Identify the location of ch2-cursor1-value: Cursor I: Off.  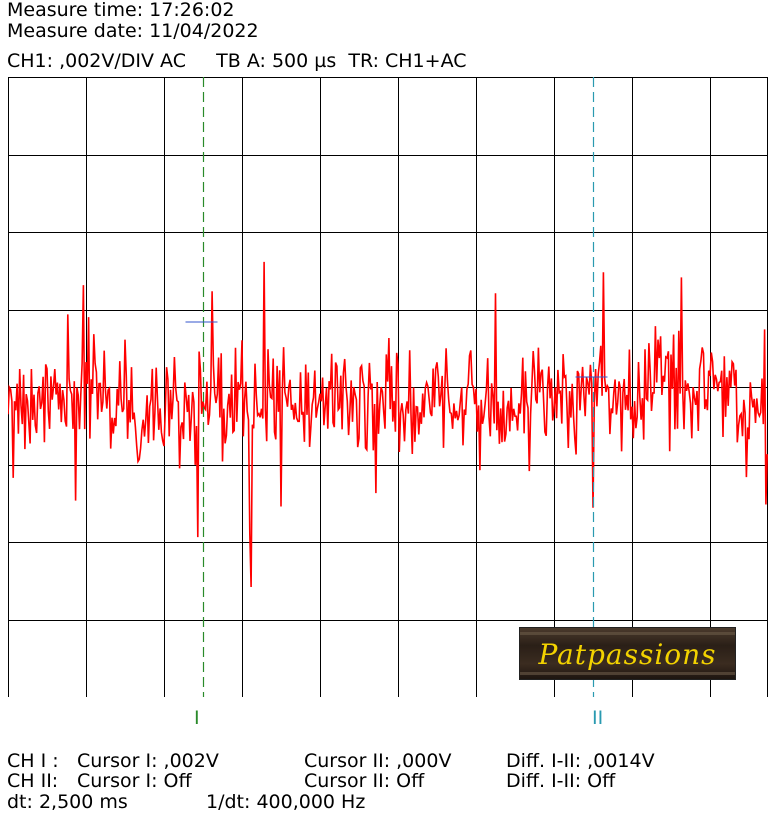
(134, 781).